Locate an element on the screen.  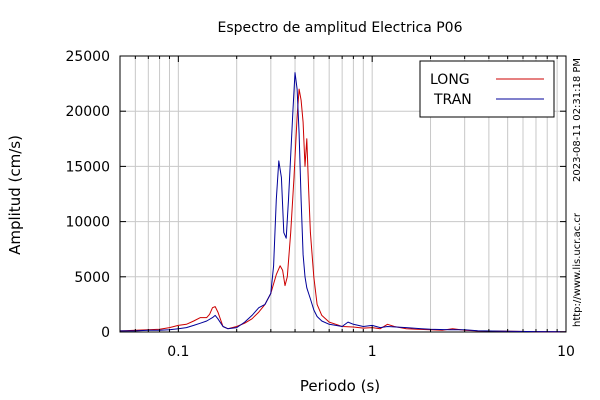
x-axis-label: Periodo (s) is located at coordinates (340, 386).